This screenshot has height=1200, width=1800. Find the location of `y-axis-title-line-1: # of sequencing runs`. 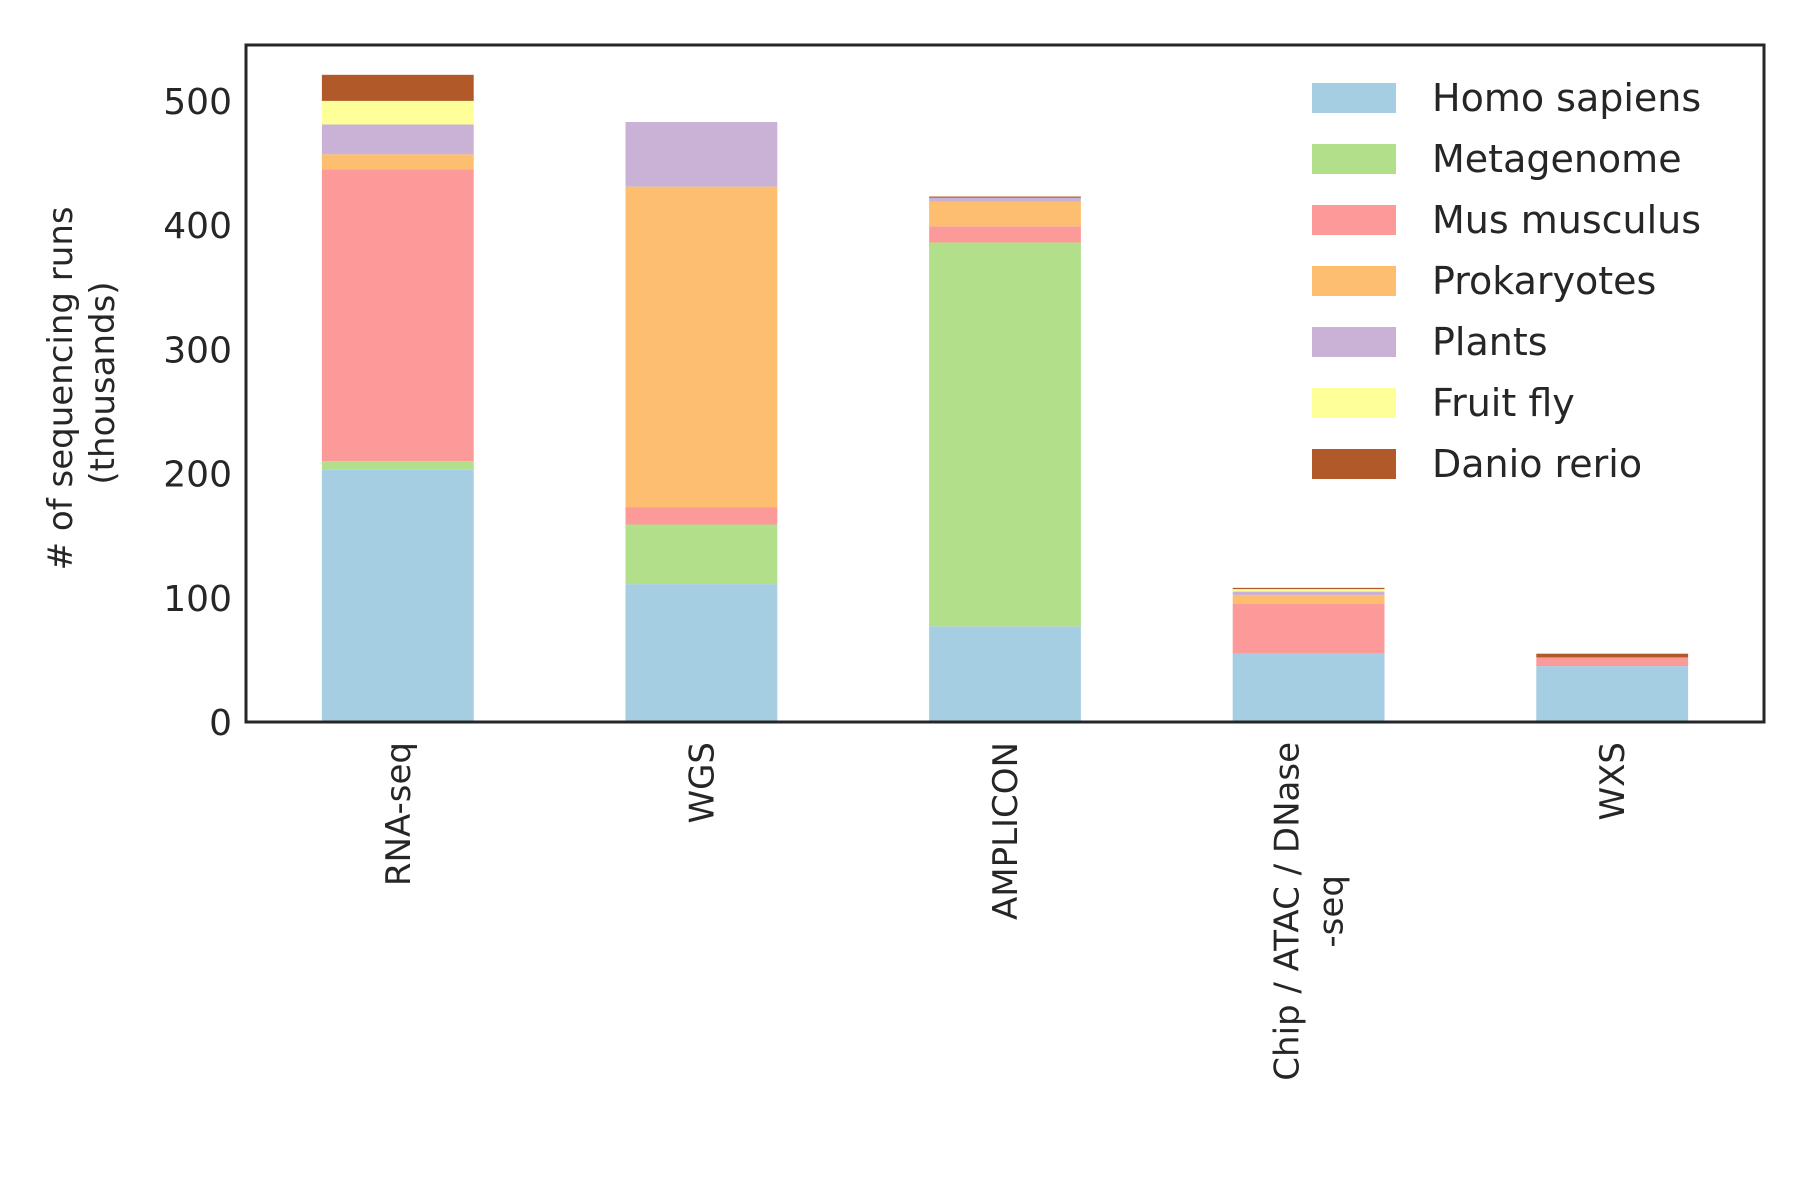

y-axis-title-line-1: # of sequencing runs is located at coordinates (61, 388).